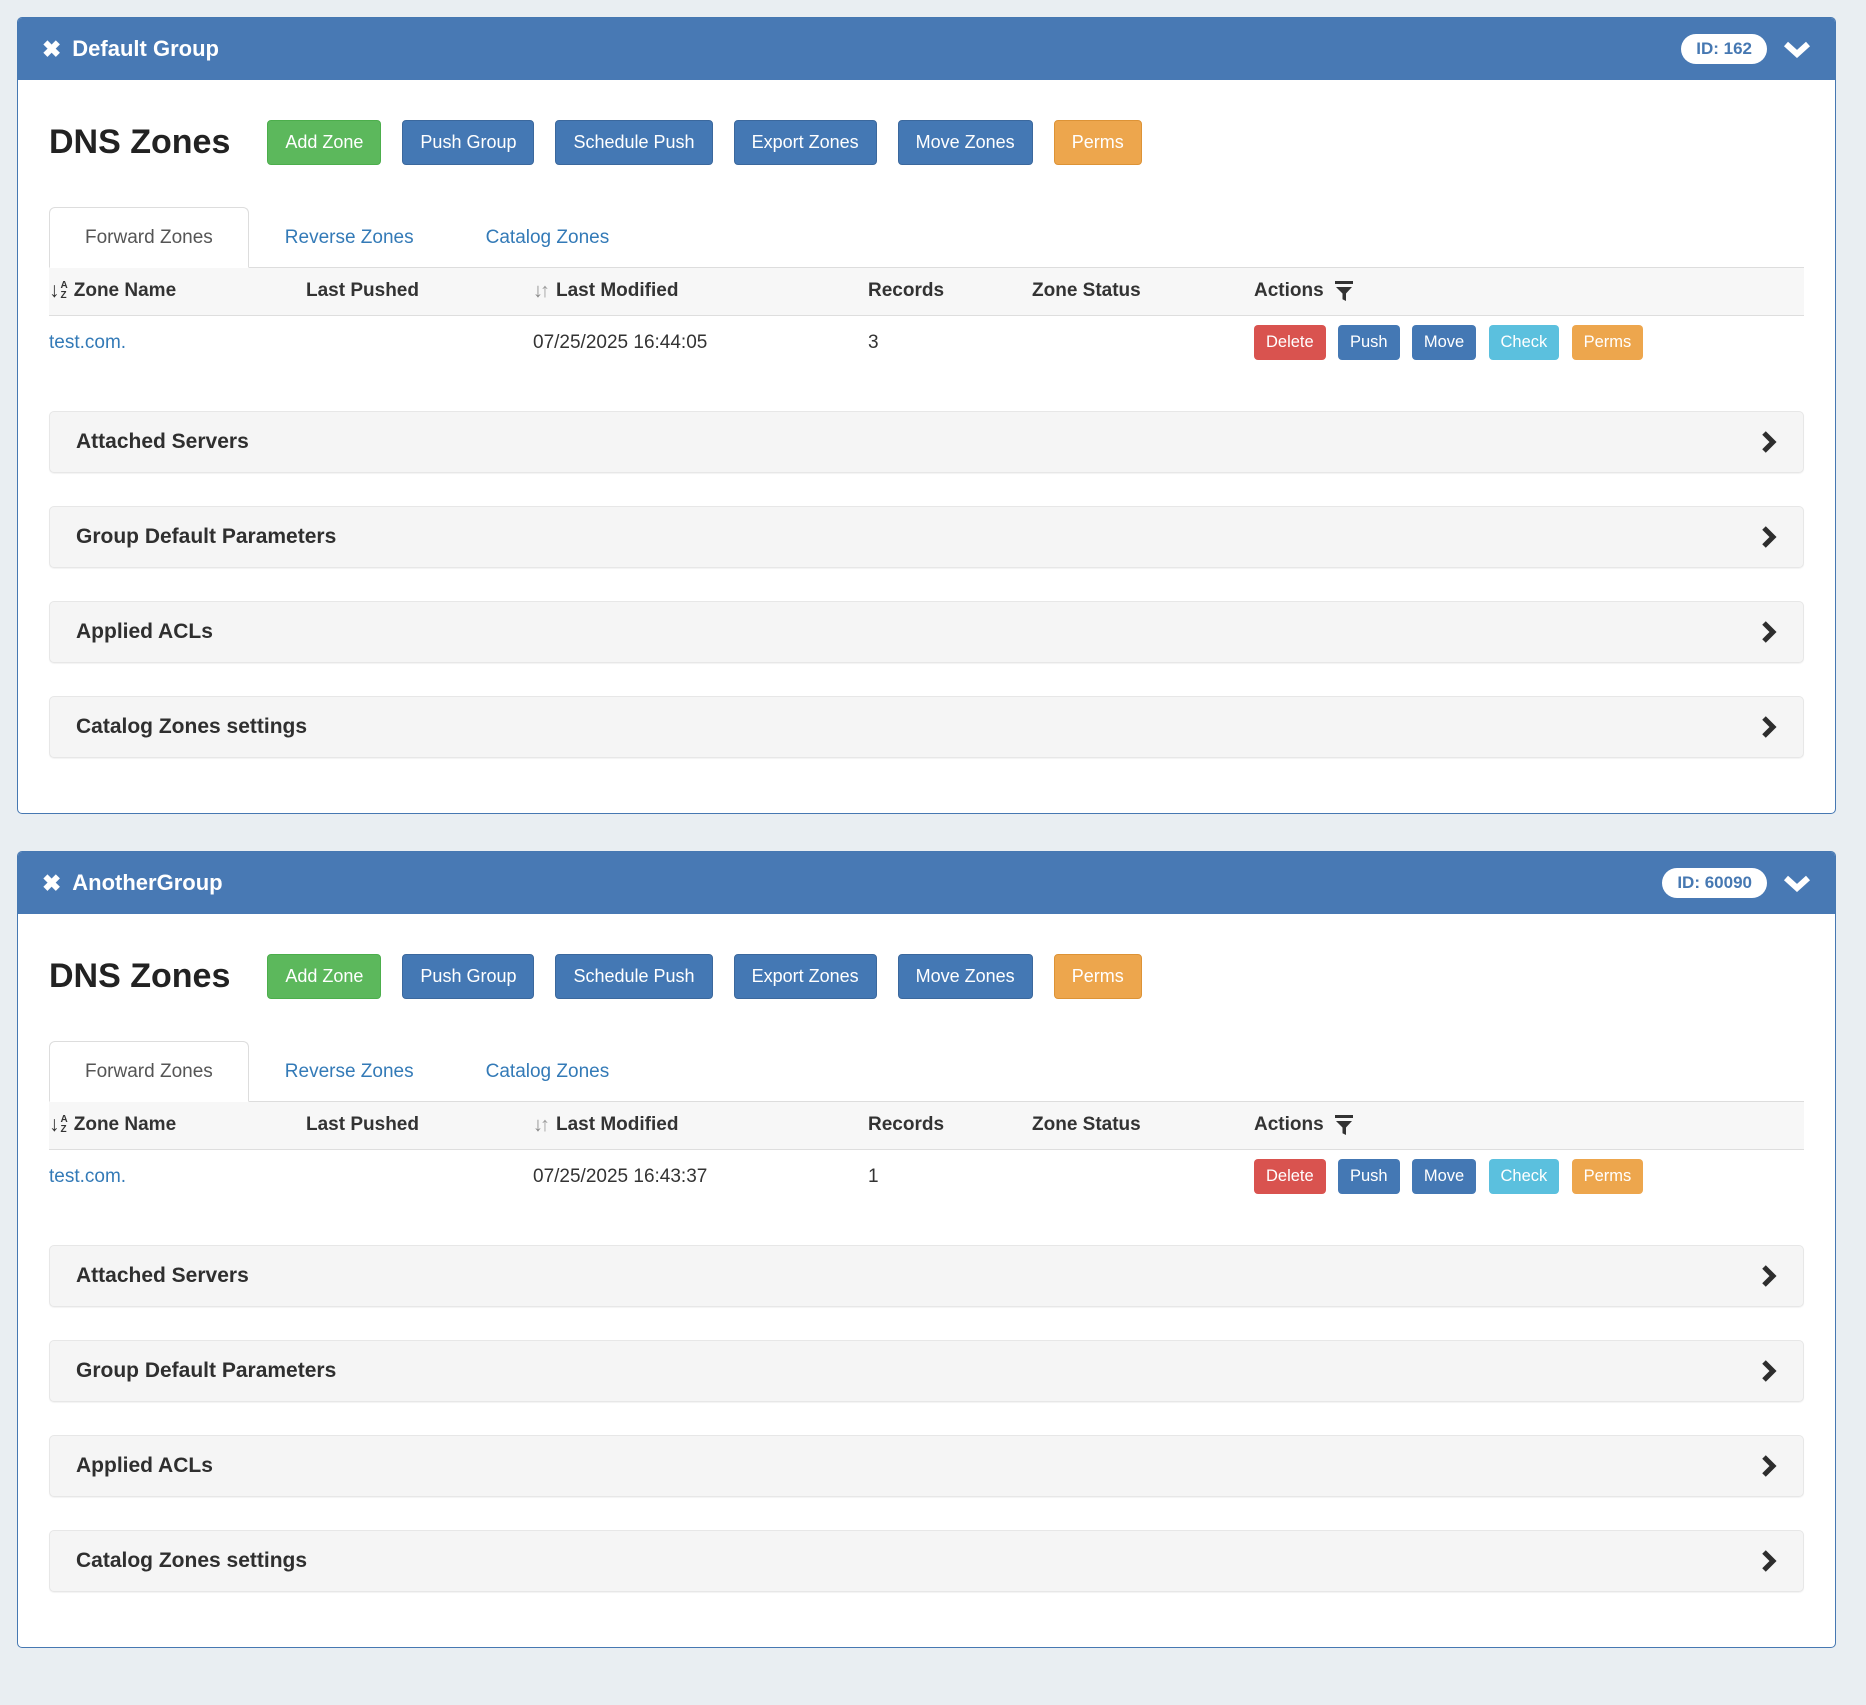  What do you see at coordinates (873, 342) in the screenshot?
I see `records-value: 3` at bounding box center [873, 342].